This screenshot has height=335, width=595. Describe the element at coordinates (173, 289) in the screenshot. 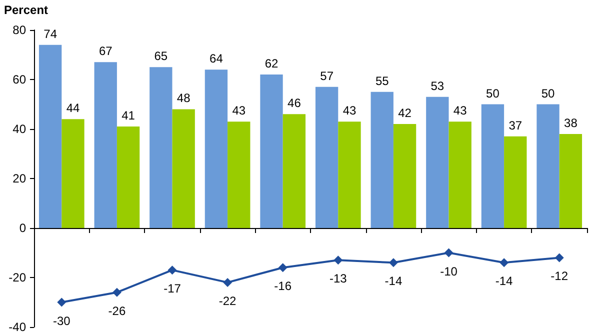

I see `data-label: -17` at that location.